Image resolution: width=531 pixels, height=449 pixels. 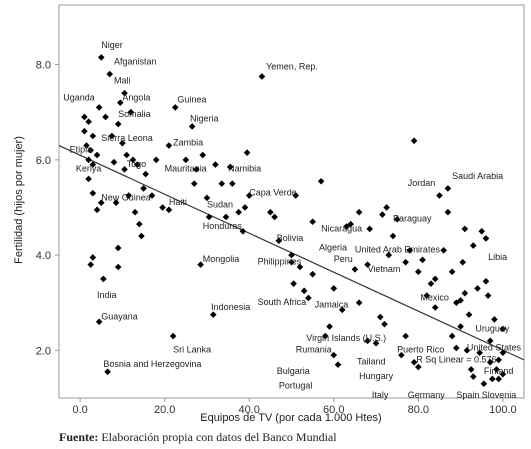 I want to click on point-label: Kenya, so click(x=89, y=169).